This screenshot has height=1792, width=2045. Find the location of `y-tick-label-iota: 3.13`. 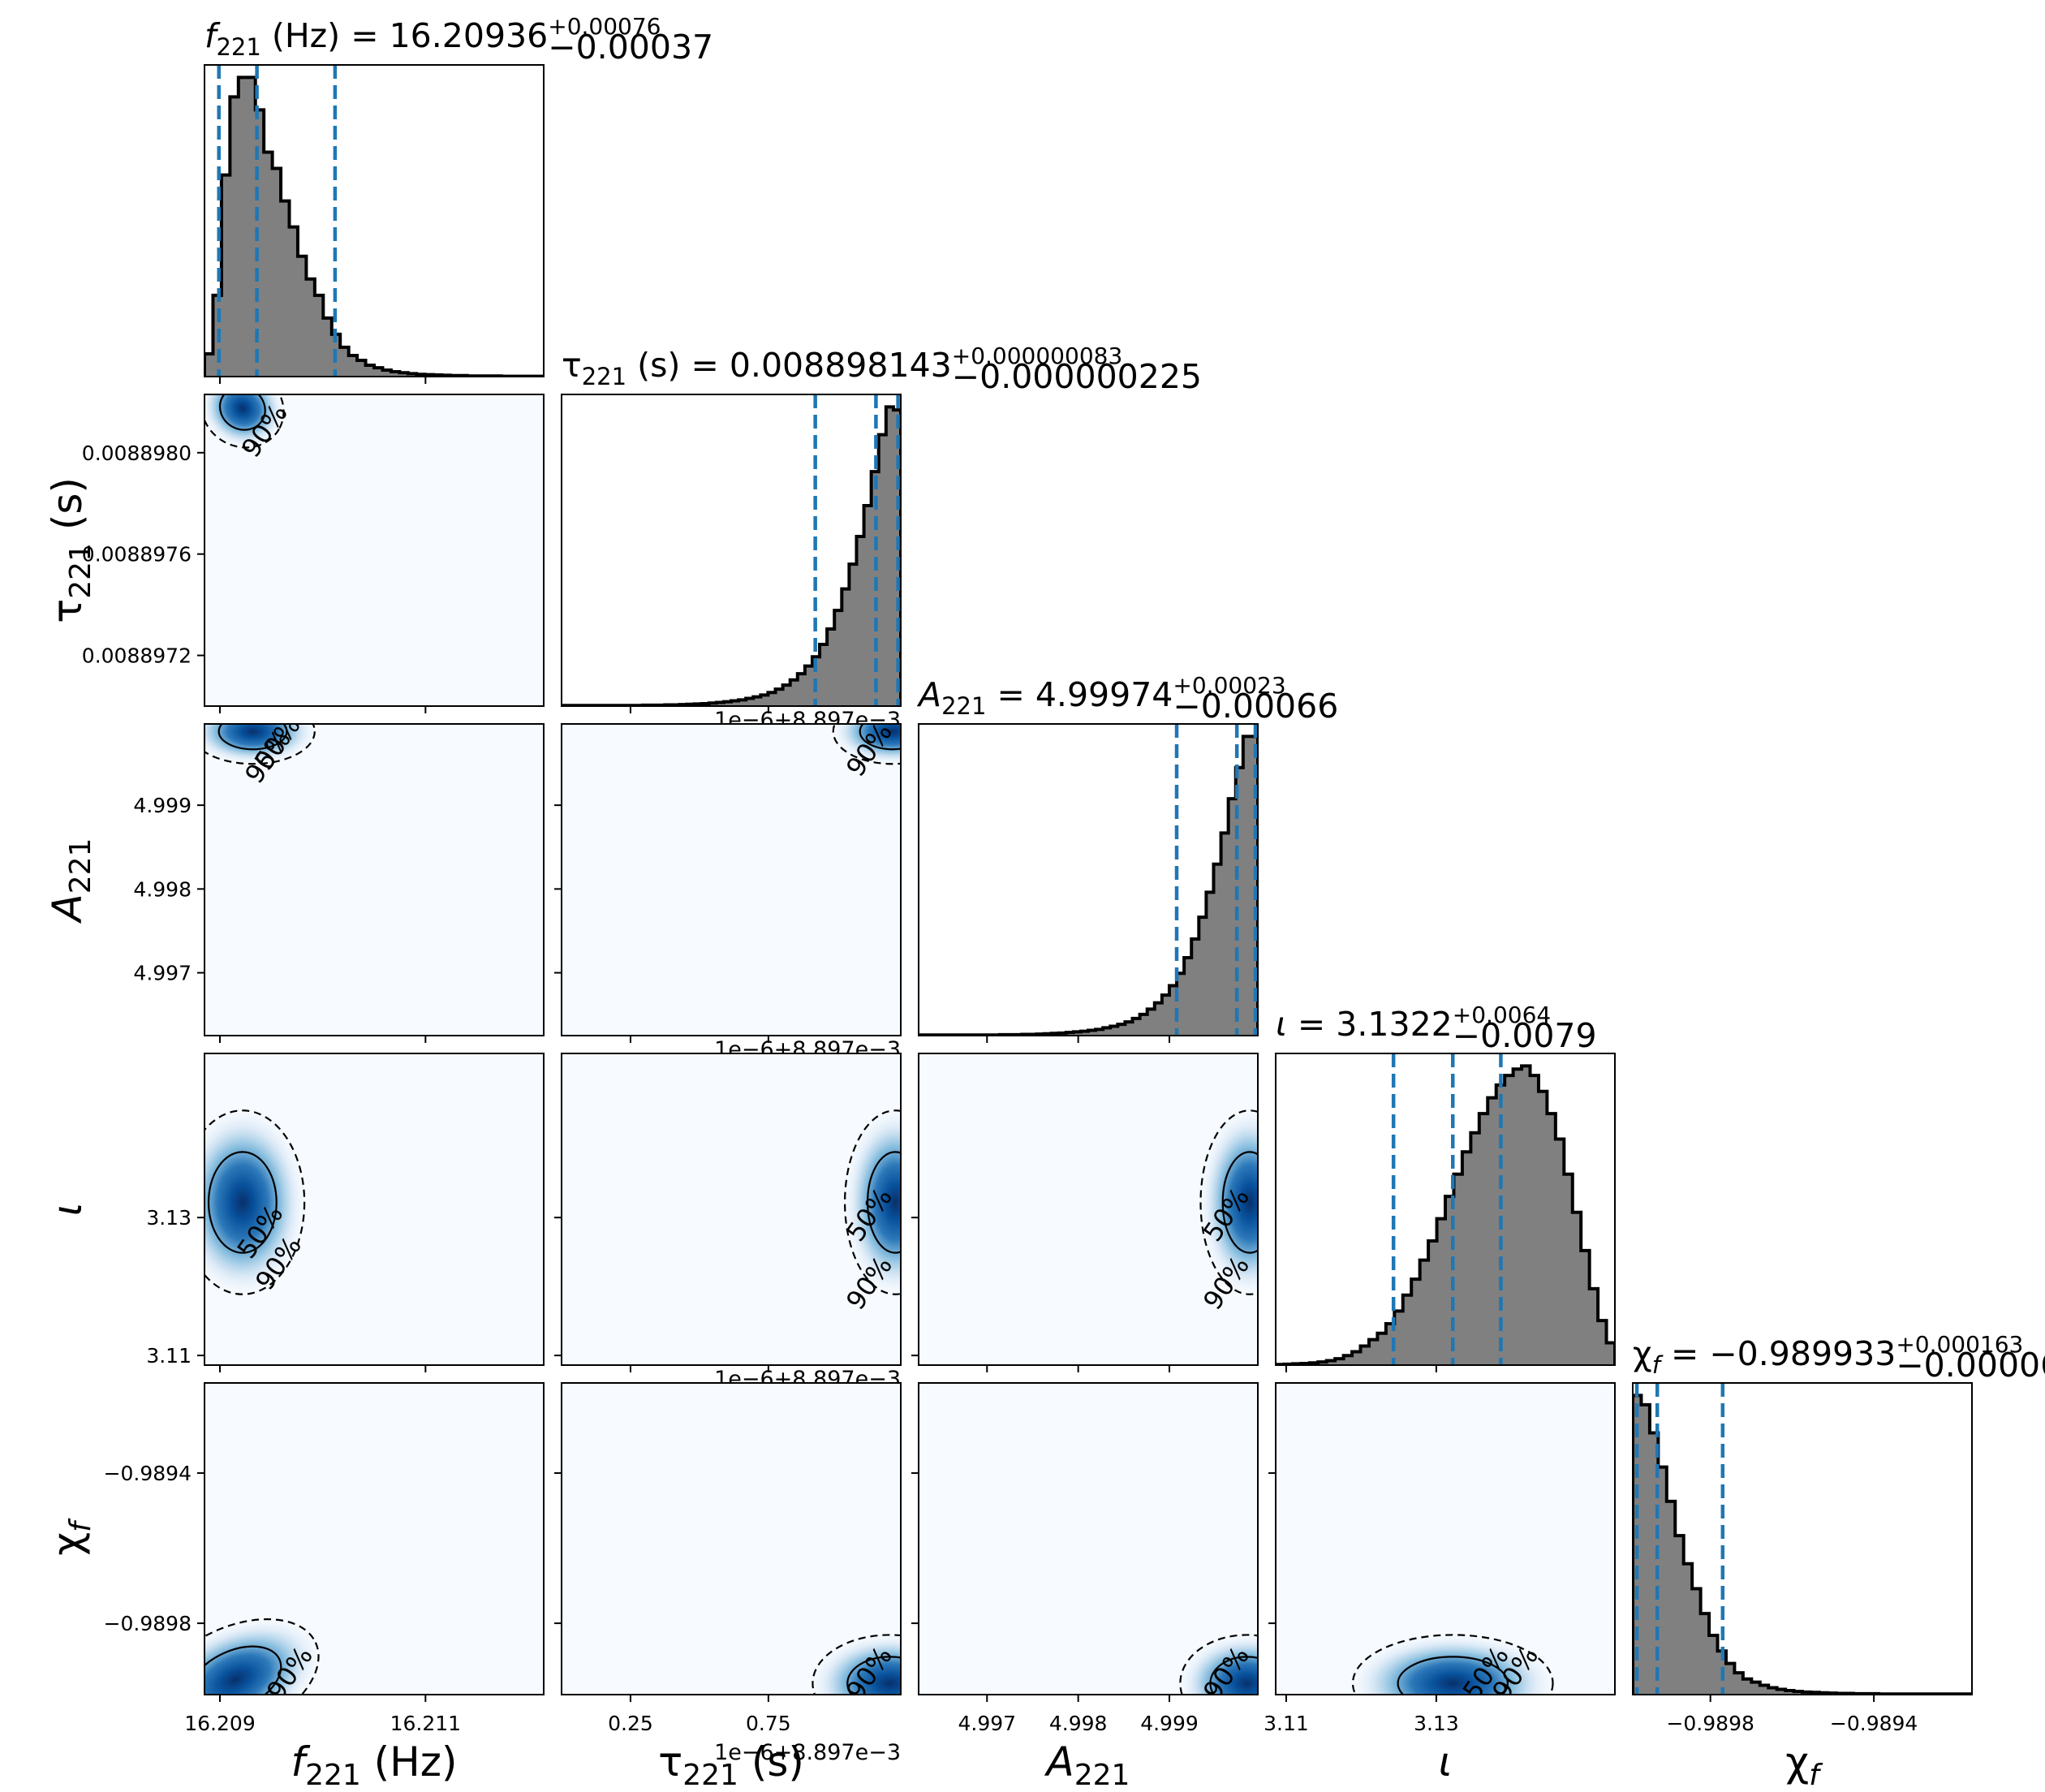

y-tick-label-iota: 3.13 is located at coordinates (169, 1218).